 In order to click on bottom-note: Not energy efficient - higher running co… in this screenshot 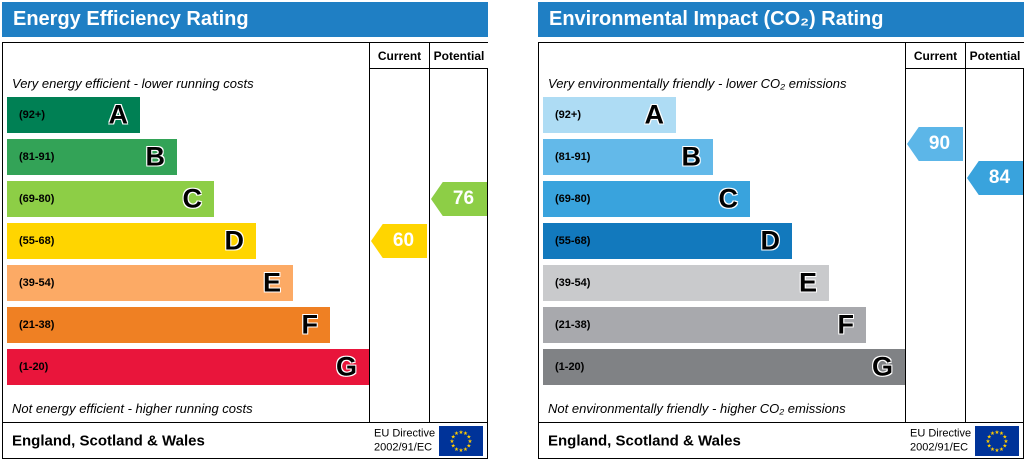, I will do `click(132, 408)`.